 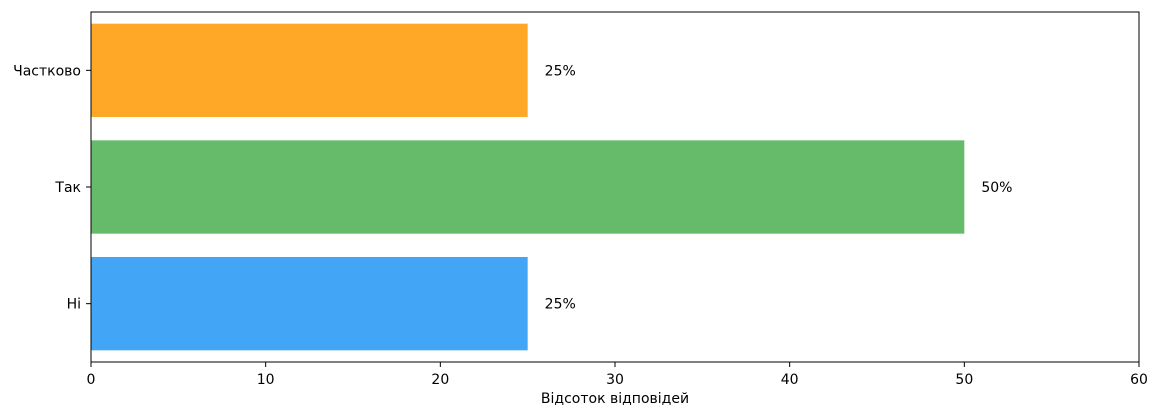 What do you see at coordinates (560, 71) in the screenshot?
I see `value-label-2: 25%` at bounding box center [560, 71].